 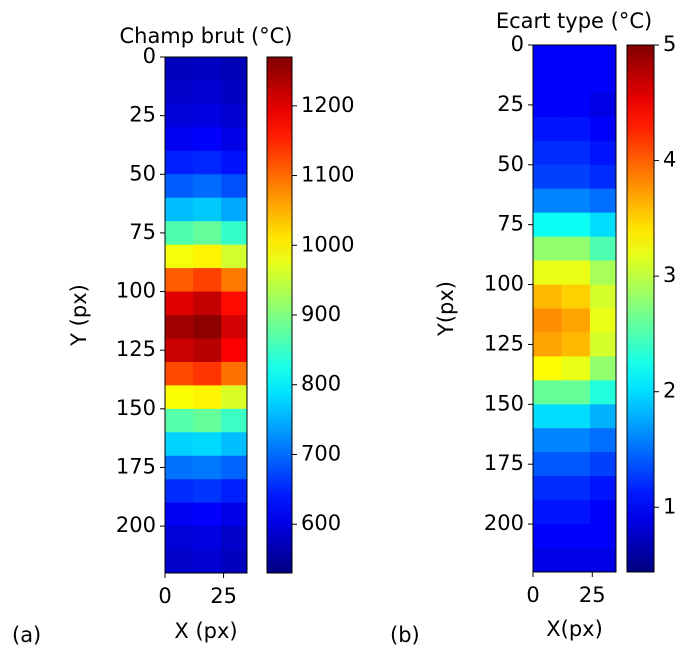 I want to click on panel-label: (a), so click(x=26, y=635).